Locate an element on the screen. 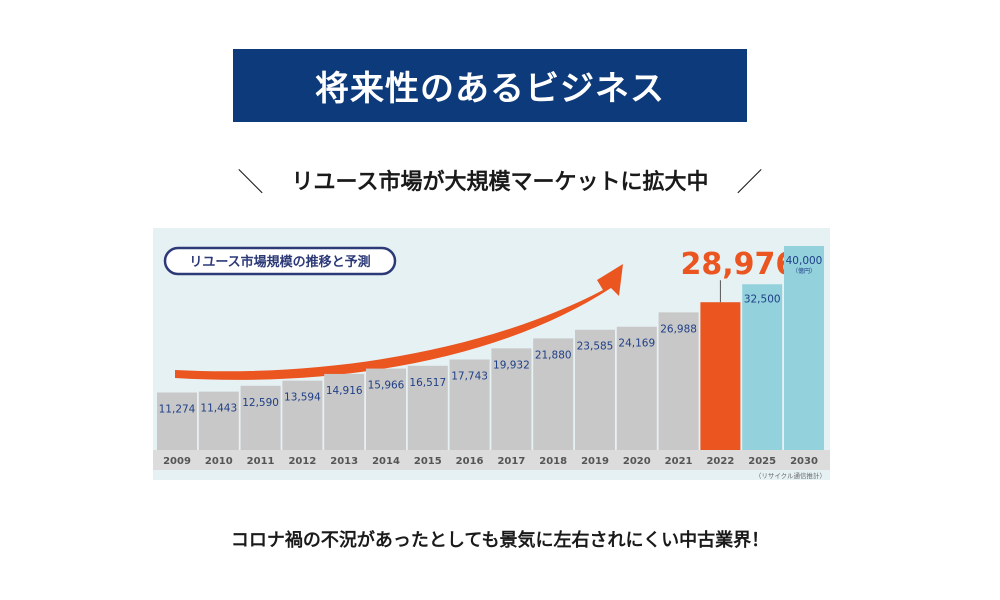 This screenshot has height=600, width=1000. bar-2018 is located at coordinates (553, 394).